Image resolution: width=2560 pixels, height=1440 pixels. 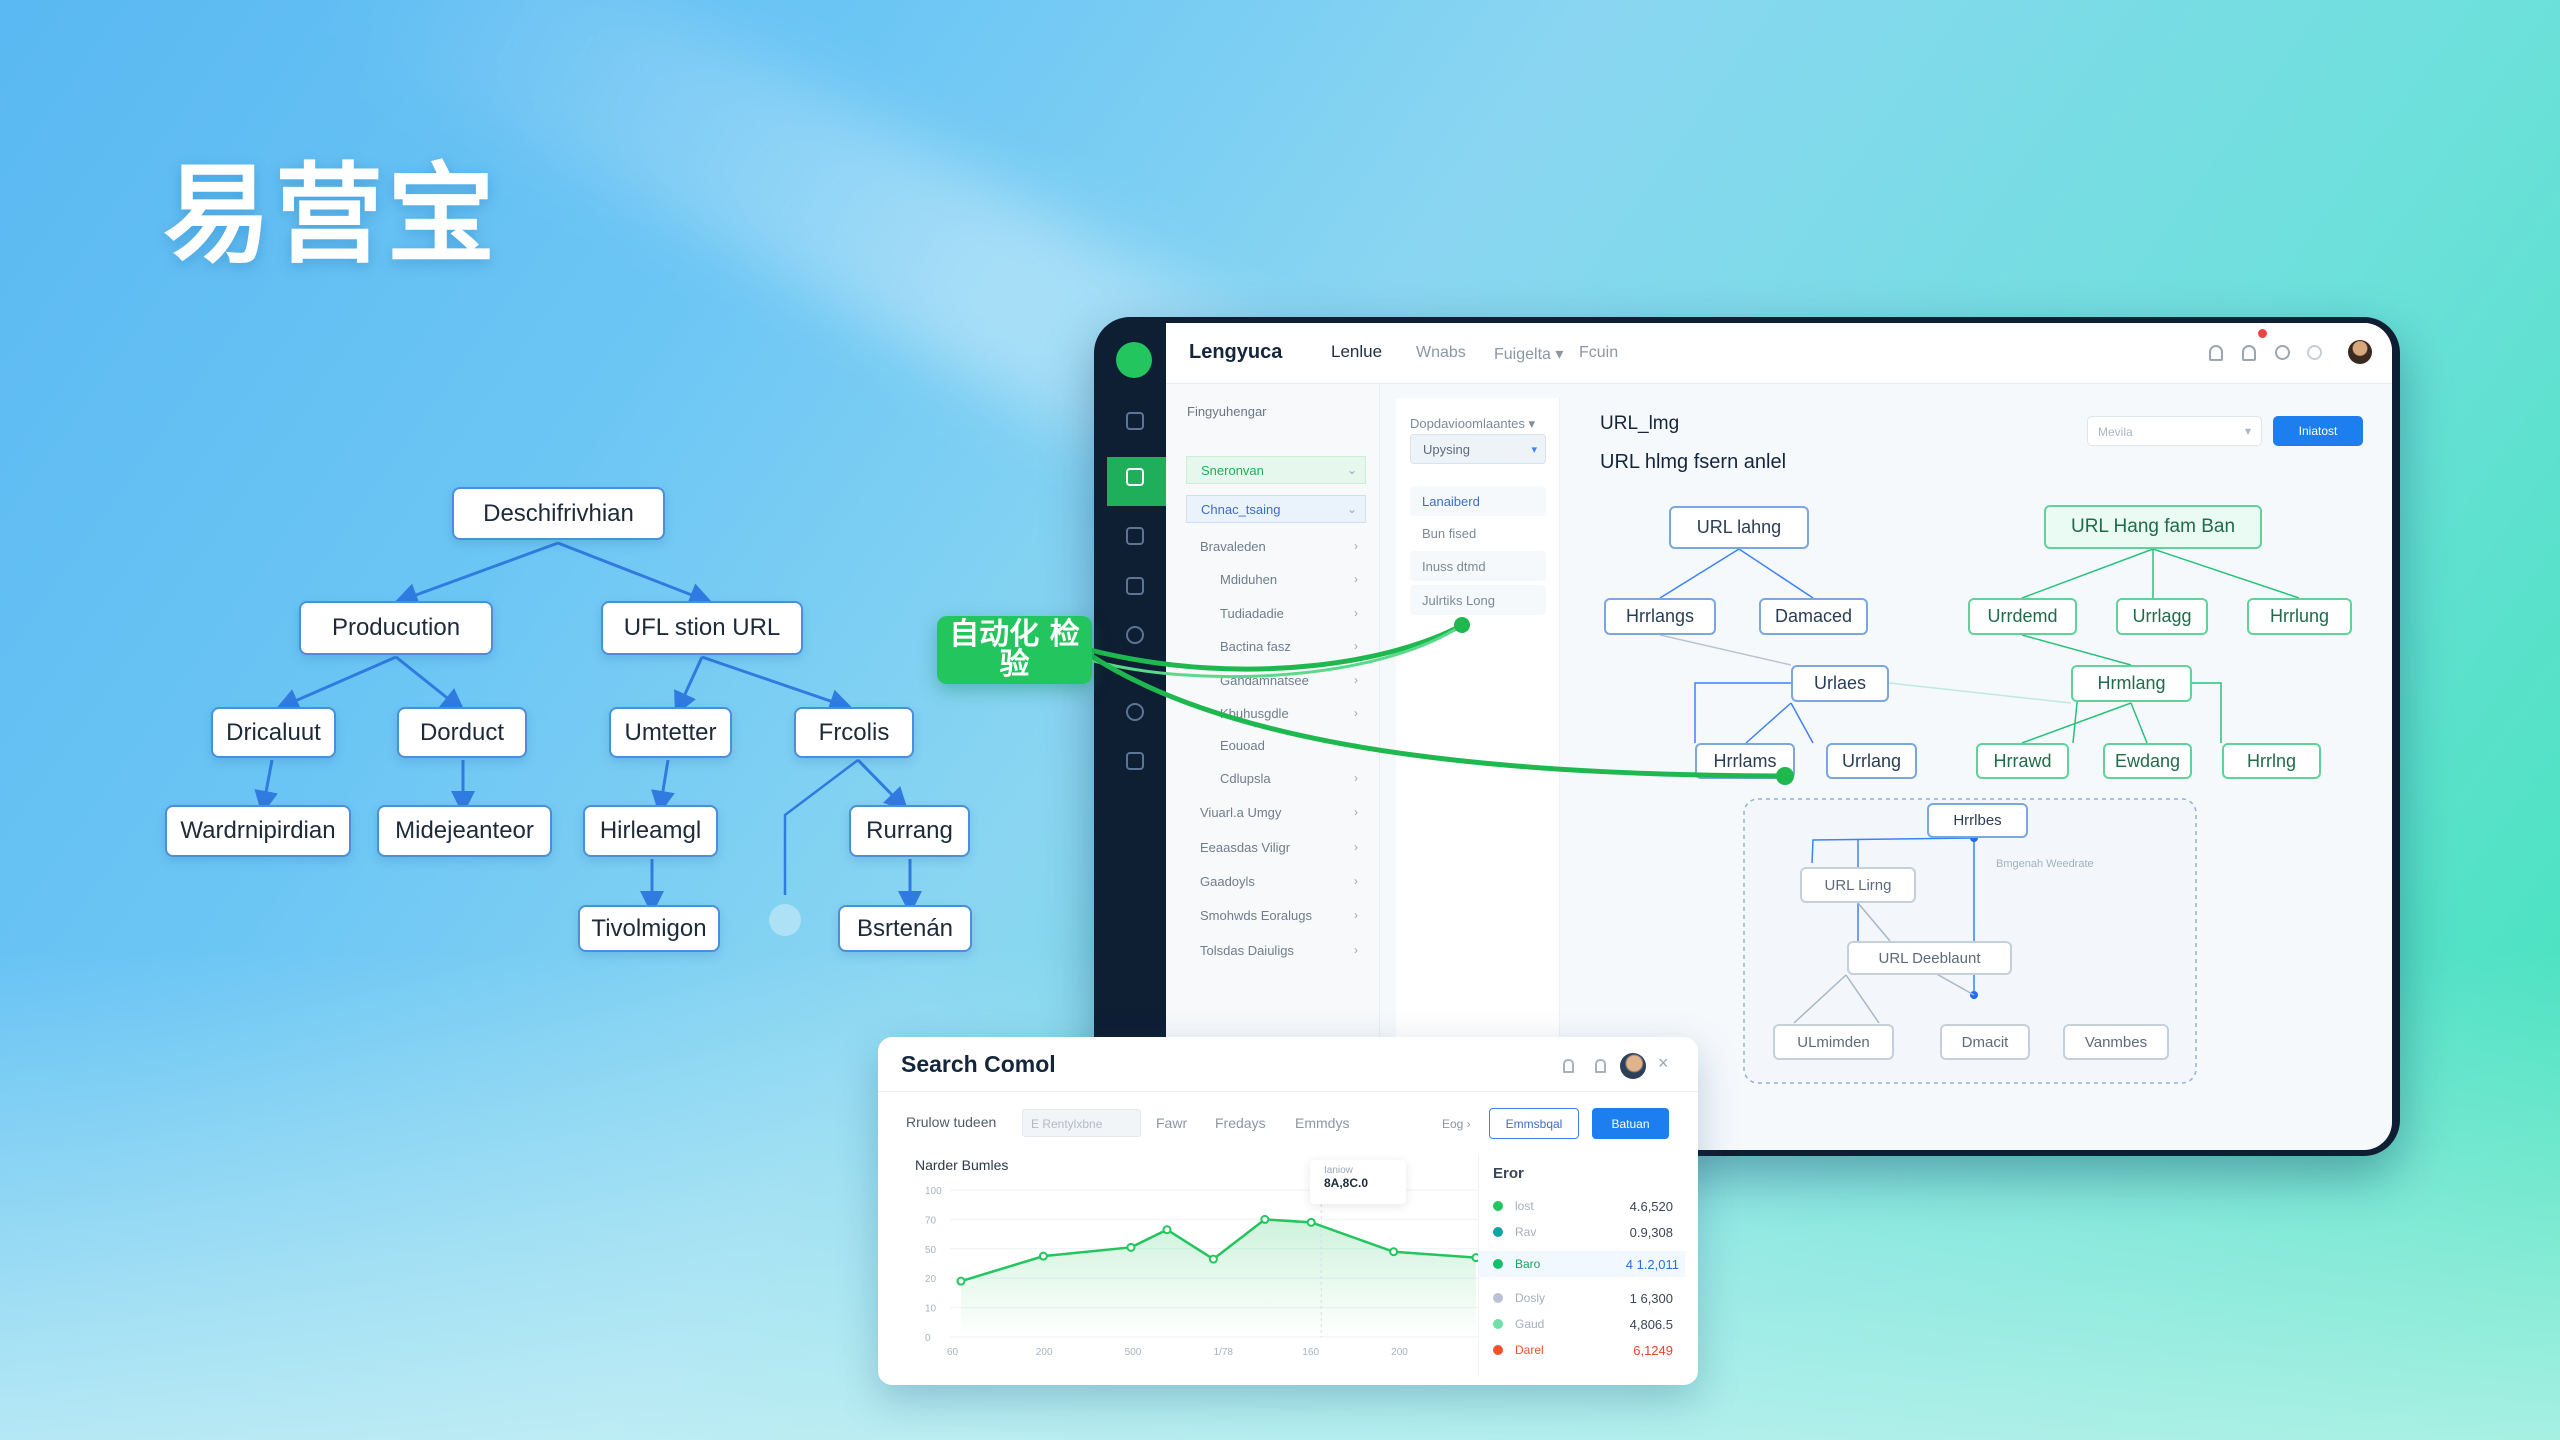 What do you see at coordinates (1351, 509) in the screenshot?
I see `chevron-down-icon: ⌄` at bounding box center [1351, 509].